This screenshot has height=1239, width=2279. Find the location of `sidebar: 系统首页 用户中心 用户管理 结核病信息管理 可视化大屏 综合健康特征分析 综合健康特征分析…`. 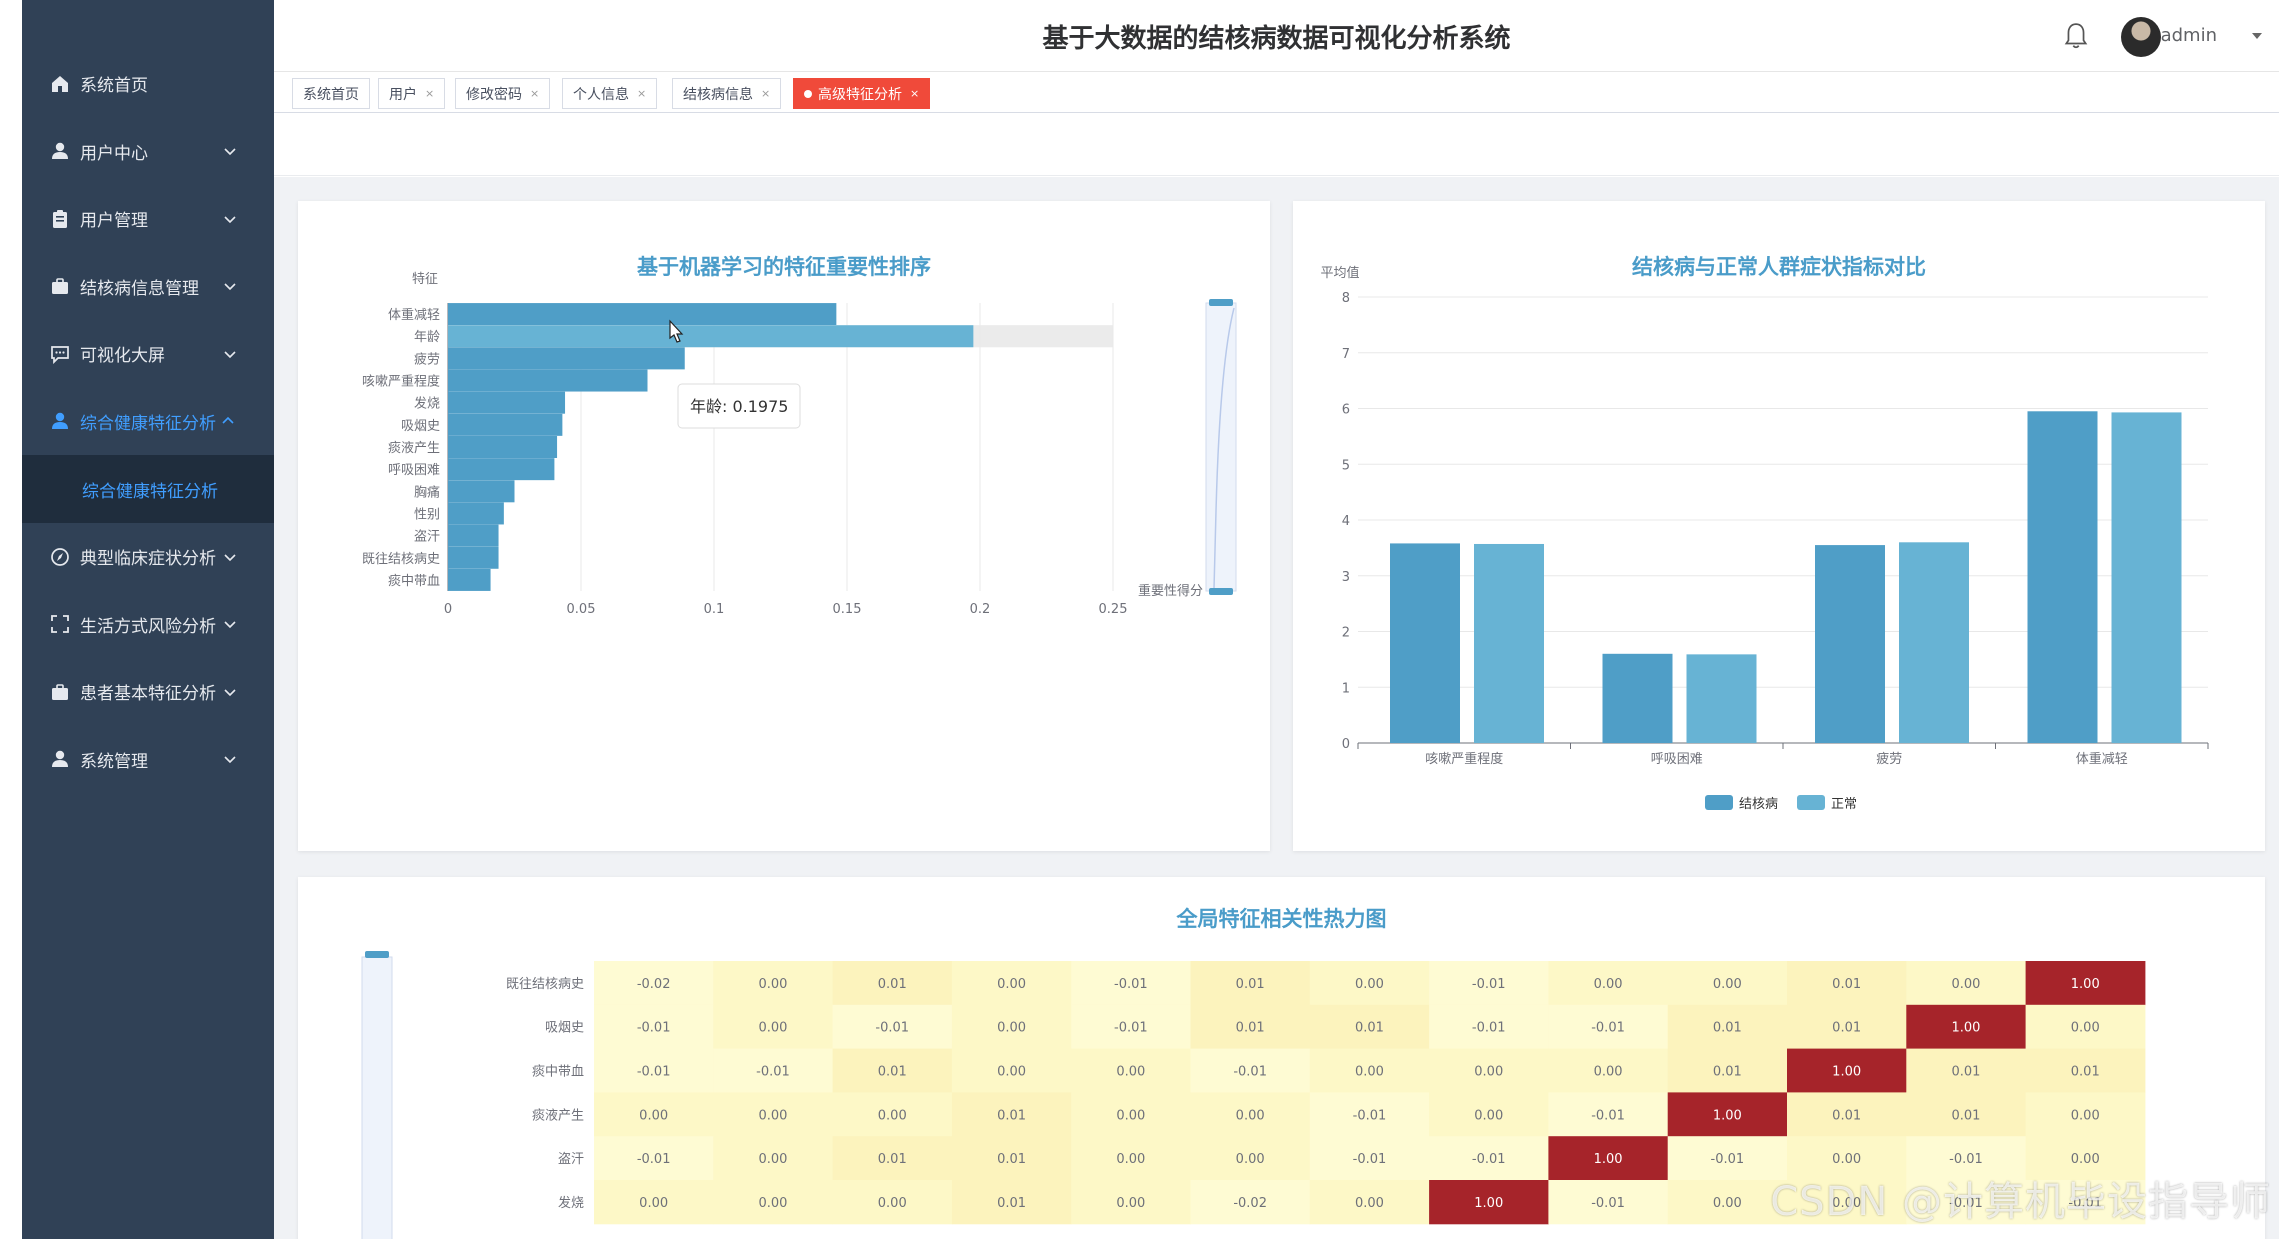

sidebar: 系统首页 用户中心 用户管理 结核病信息管理 可视化大屏 综合健康特征分析 综合健康特征分析… is located at coordinates (137, 619).